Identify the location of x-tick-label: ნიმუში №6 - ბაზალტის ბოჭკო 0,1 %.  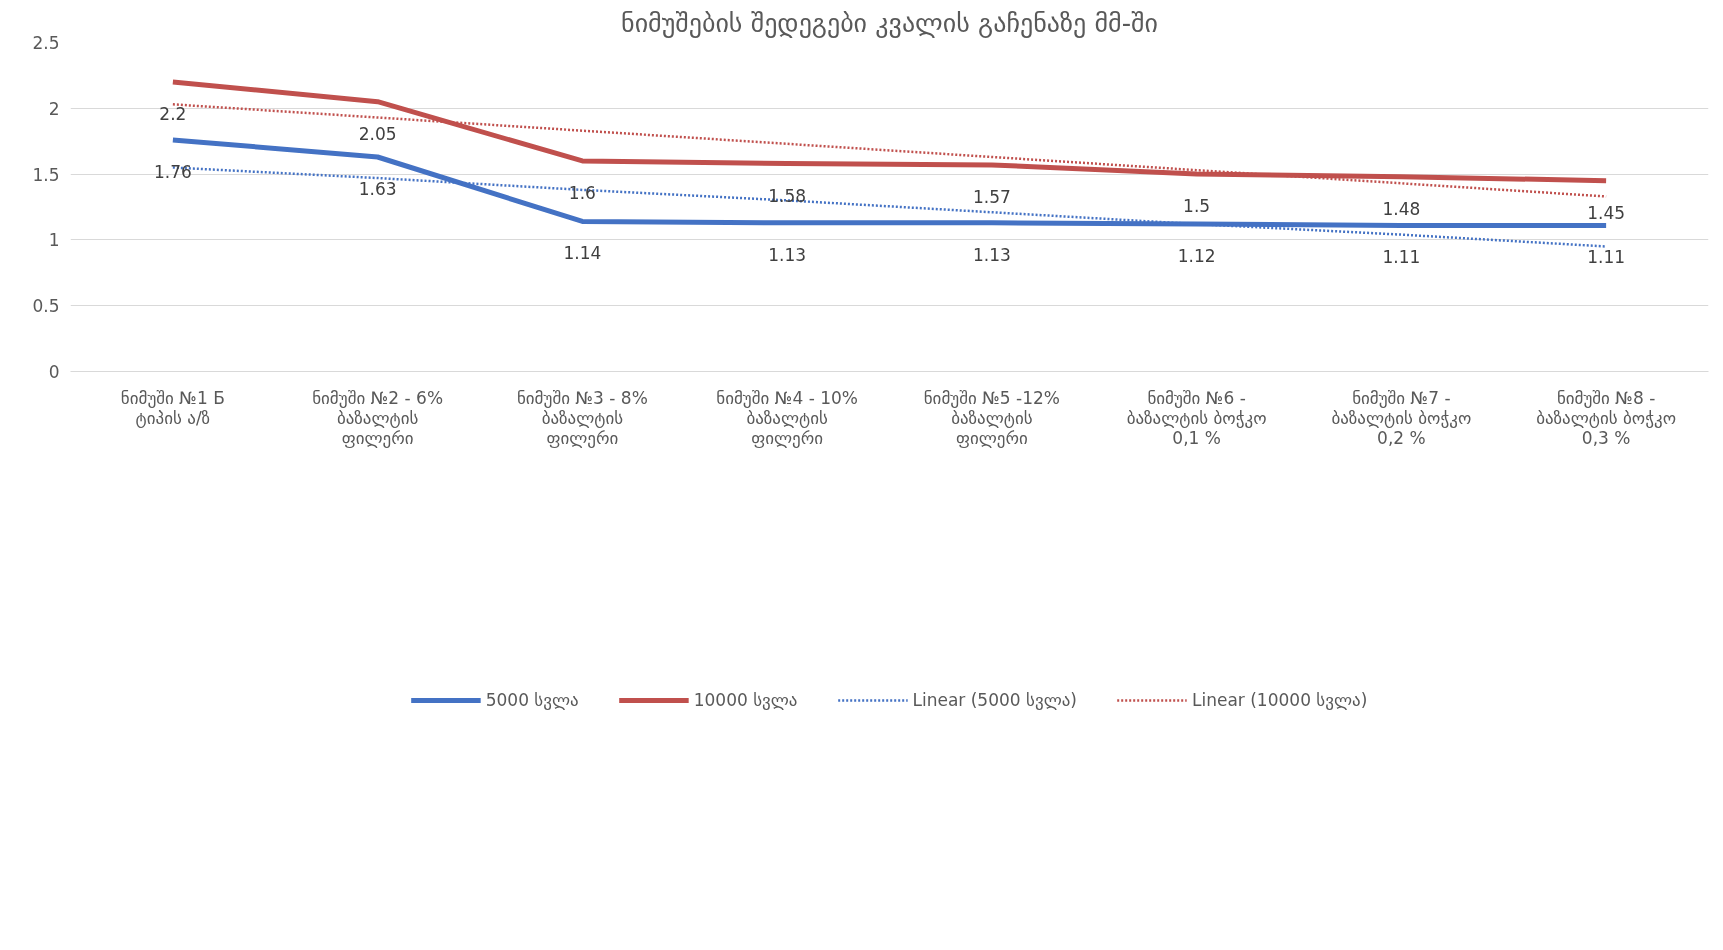
(1196, 417).